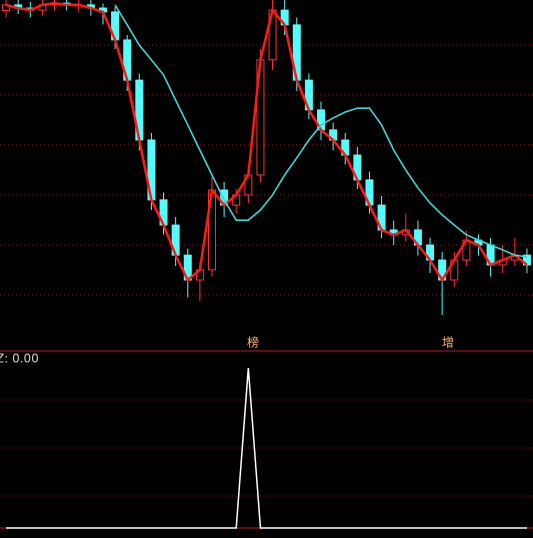 Image resolution: width=533 pixels, height=538 pixels. What do you see at coordinates (253, 342) in the screenshot?
I see `signal-label: 榜` at bounding box center [253, 342].